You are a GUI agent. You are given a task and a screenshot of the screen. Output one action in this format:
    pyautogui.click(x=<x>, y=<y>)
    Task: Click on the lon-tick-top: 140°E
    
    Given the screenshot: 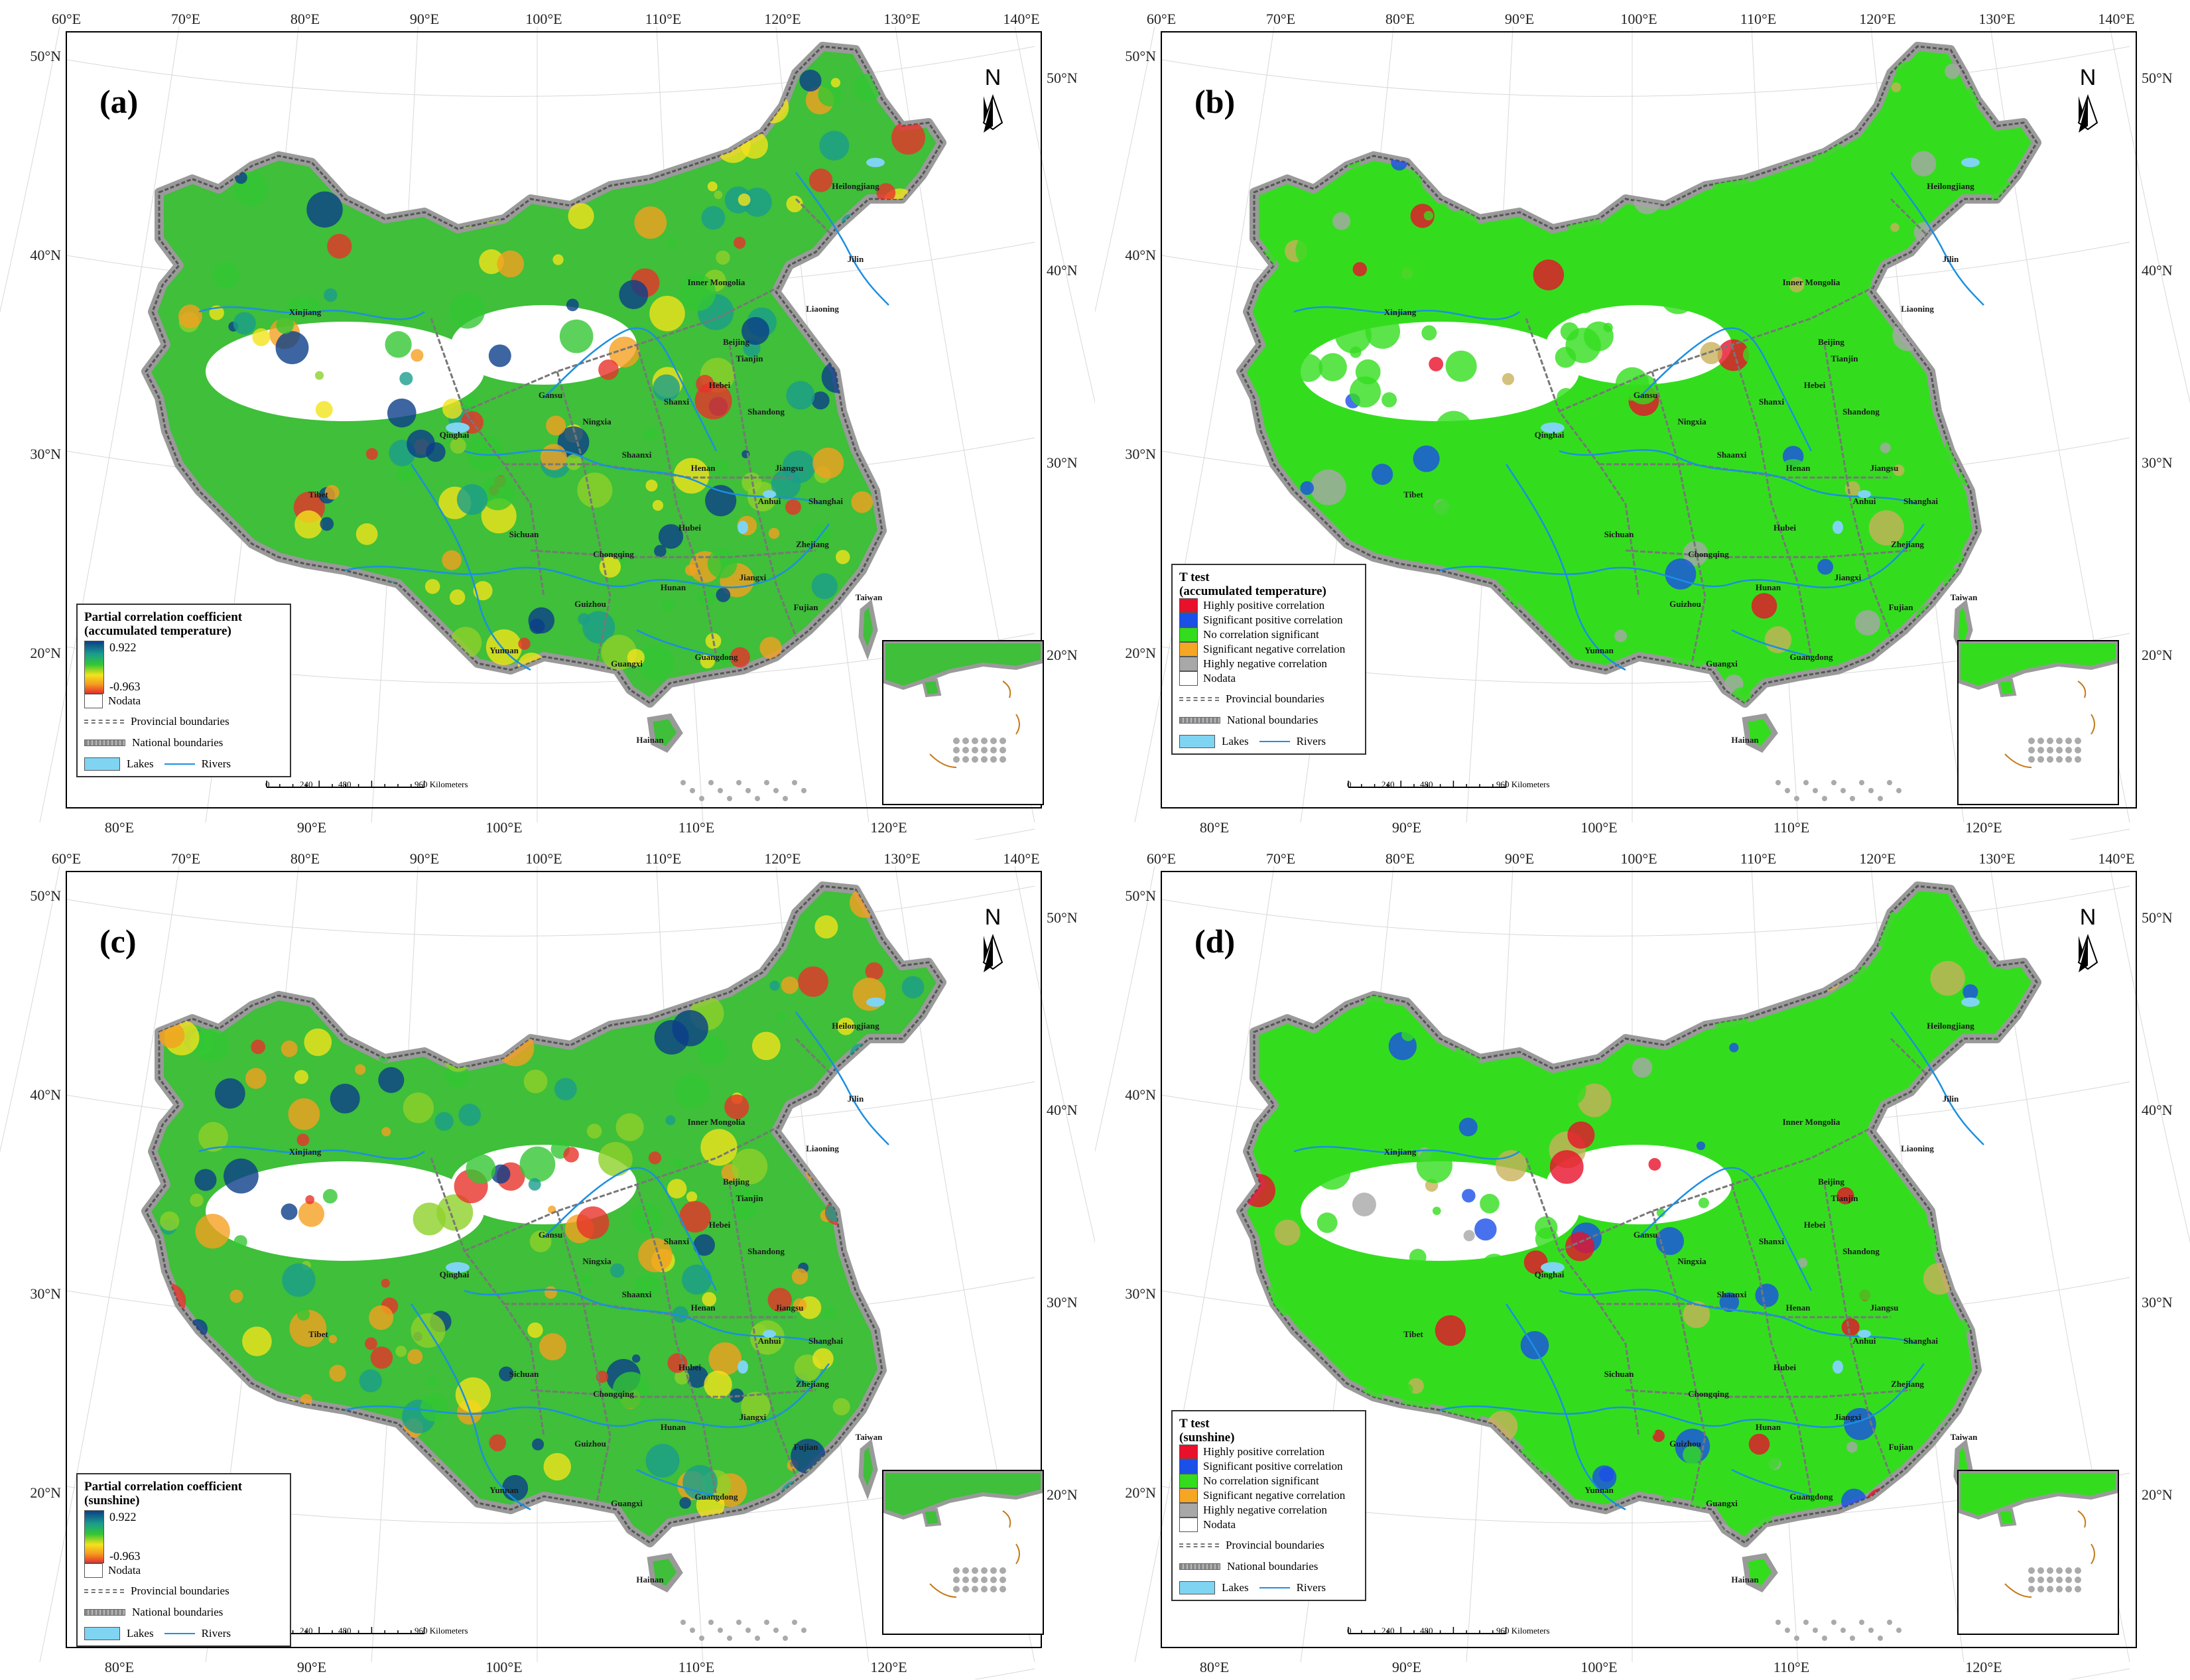 What is the action you would take?
    pyautogui.click(x=1021, y=19)
    